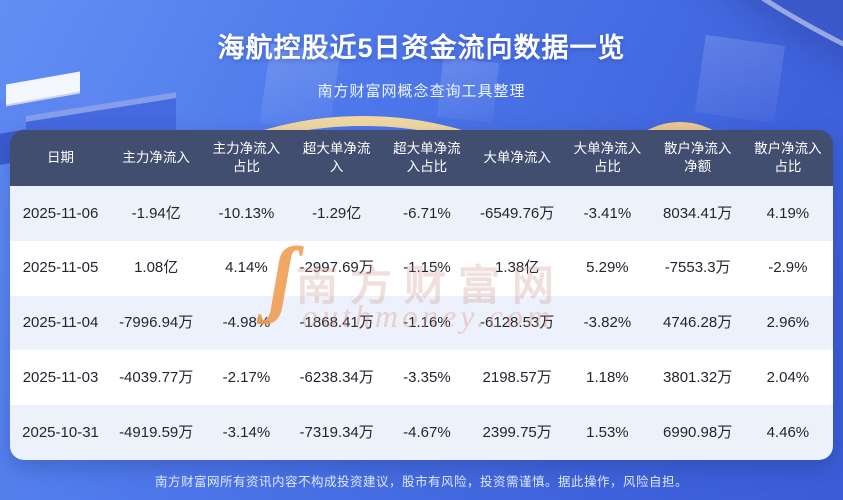  What do you see at coordinates (788, 323) in the screenshot?
I see `table-cell: 2.96%` at bounding box center [788, 323].